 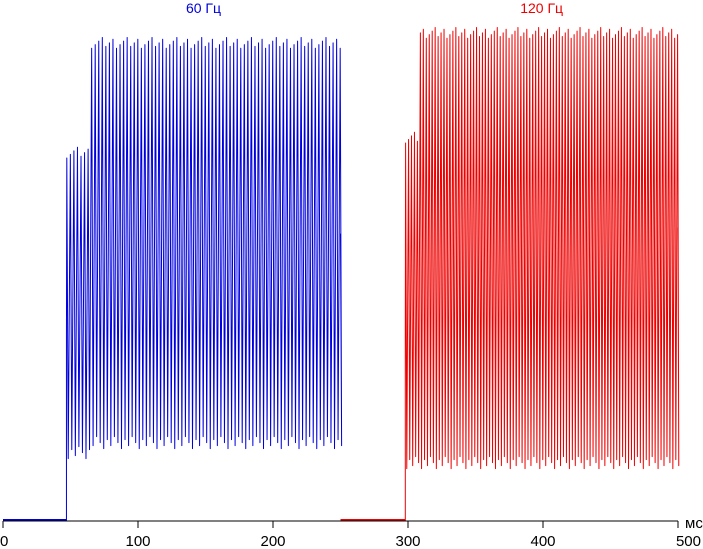 What do you see at coordinates (407, 541) in the screenshot?
I see `x-tick-label-300: 300` at bounding box center [407, 541].